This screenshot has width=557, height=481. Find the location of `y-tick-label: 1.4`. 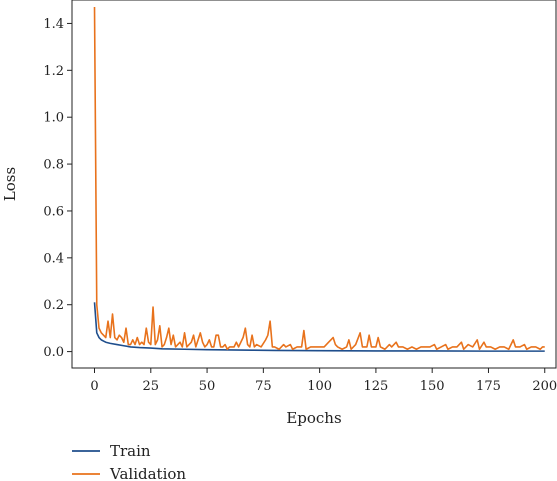

y-tick-label: 1.4 is located at coordinates (53, 24).